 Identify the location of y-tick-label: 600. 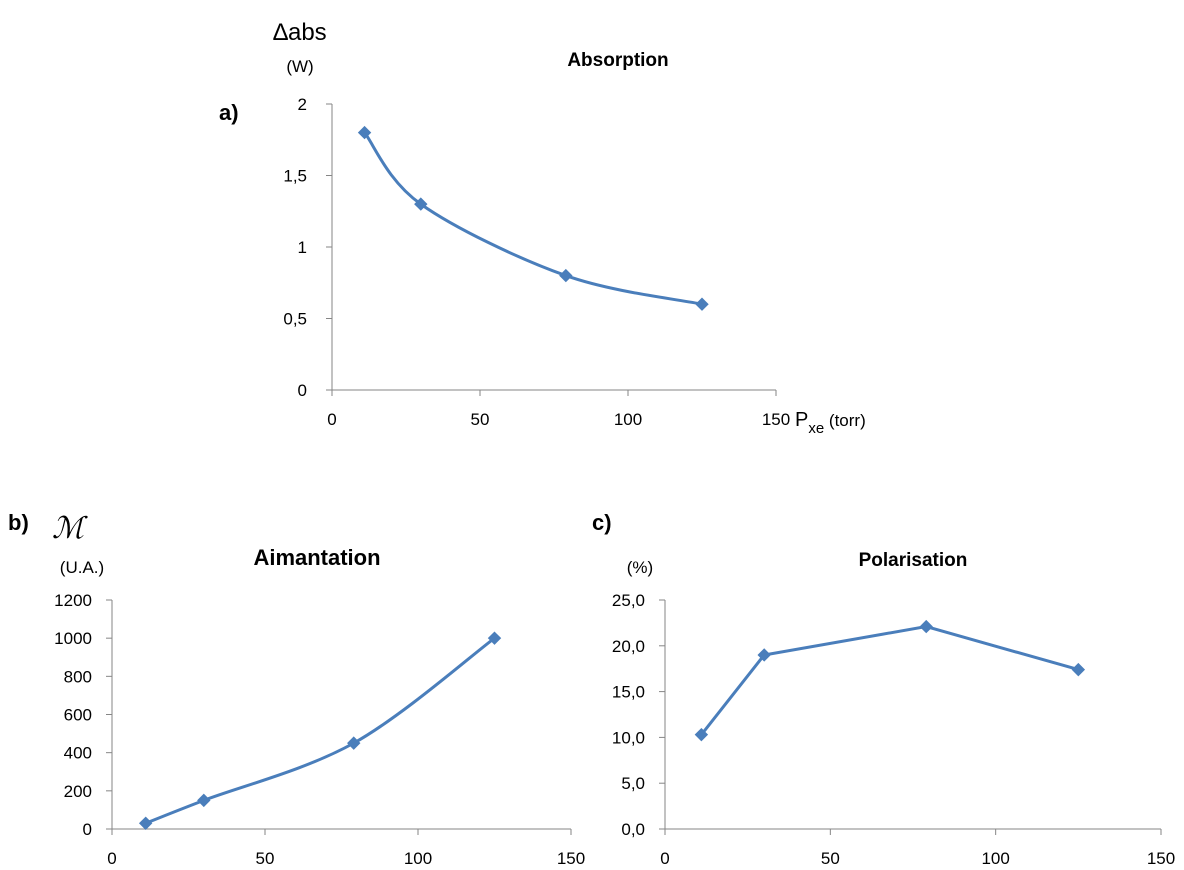
(78, 715).